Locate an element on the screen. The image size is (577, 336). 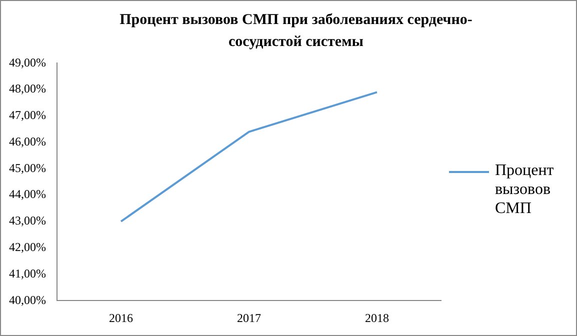
chart-title: Процент вызовов СМП при заболеваниях сердечно-сосудистой системы is located at coordinates (296, 31).